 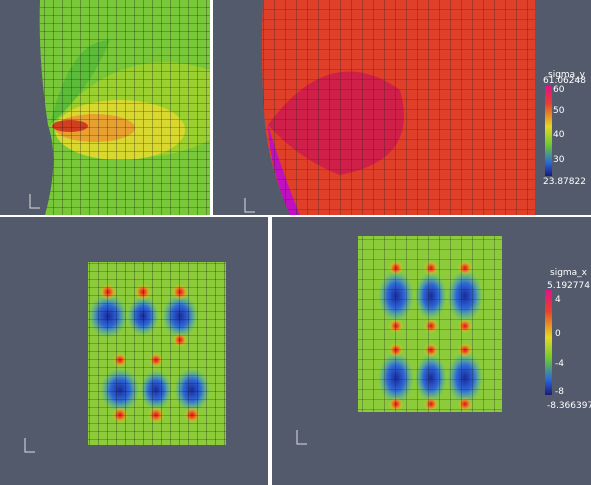 I want to click on colorbar-tick: 0, so click(x=558, y=334).